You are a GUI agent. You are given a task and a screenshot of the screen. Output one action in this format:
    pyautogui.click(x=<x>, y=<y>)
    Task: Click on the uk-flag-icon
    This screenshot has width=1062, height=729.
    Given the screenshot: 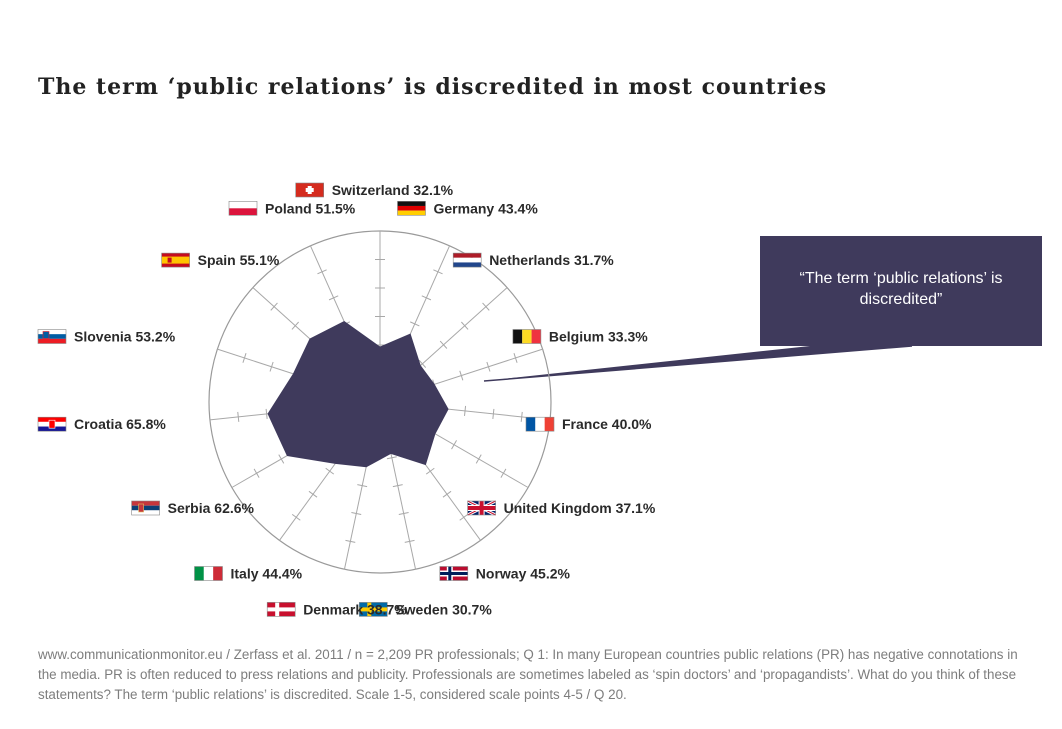 What is the action you would take?
    pyautogui.click(x=481, y=508)
    